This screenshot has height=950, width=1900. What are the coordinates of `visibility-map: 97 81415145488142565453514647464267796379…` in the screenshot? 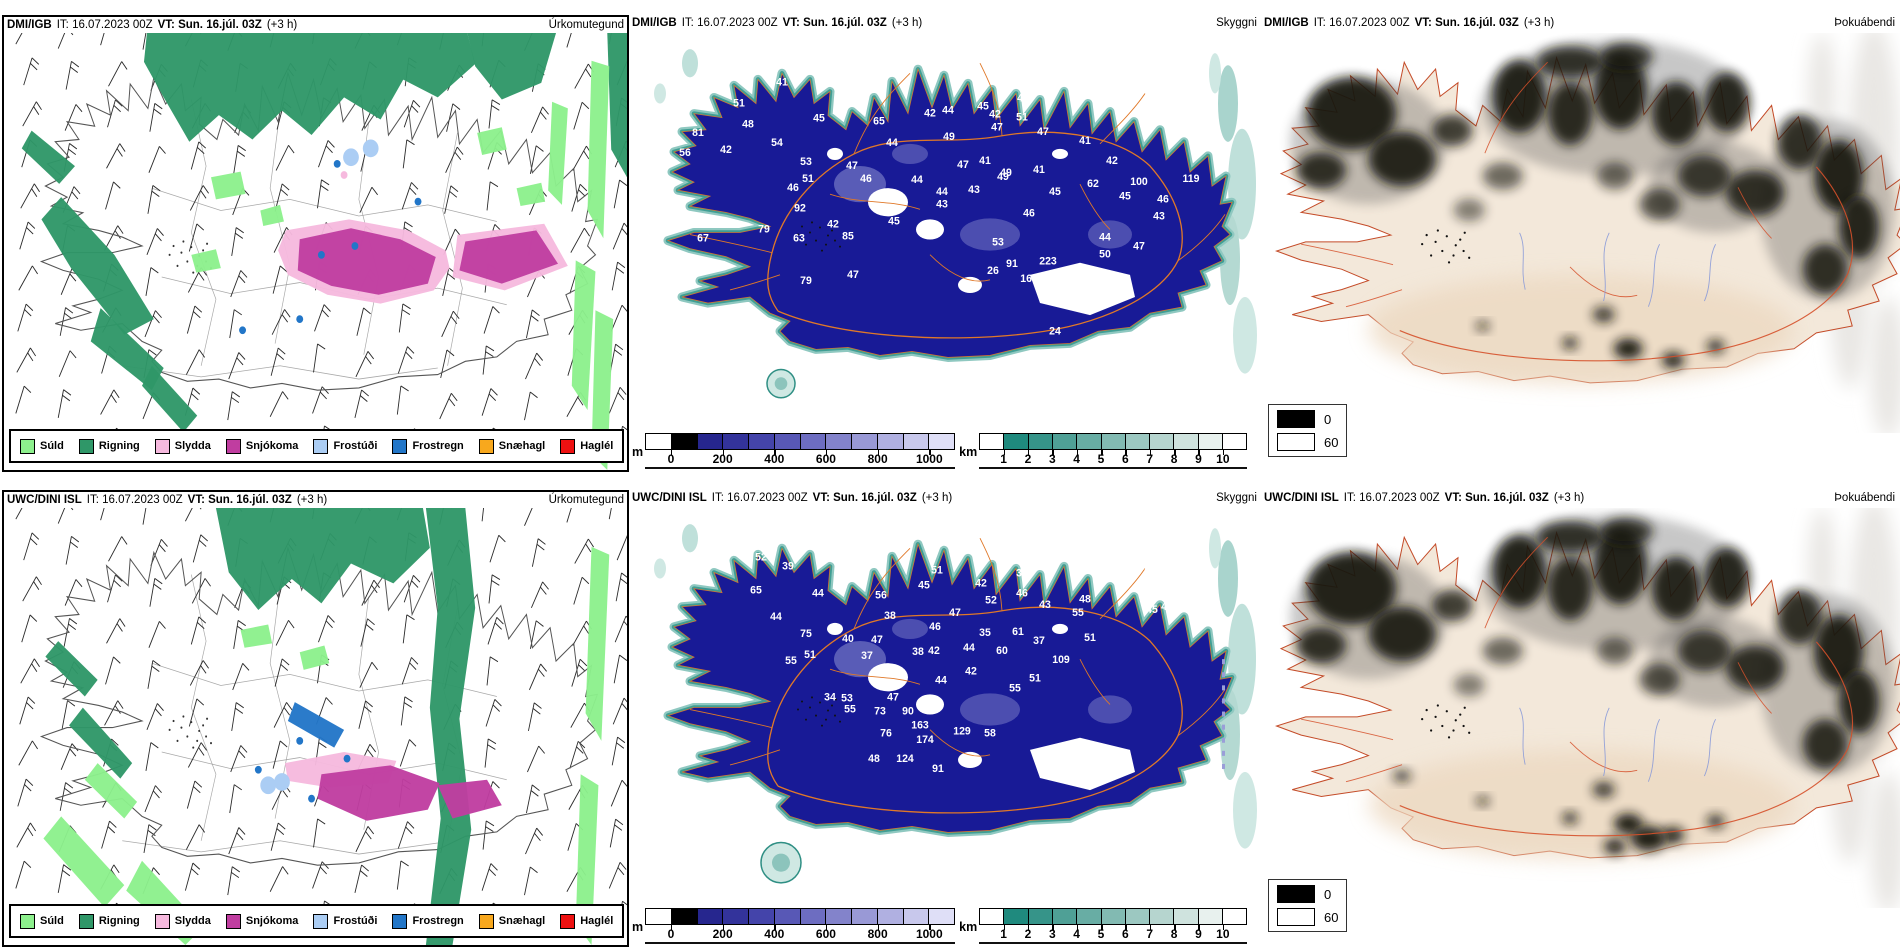 It's located at (955, 224).